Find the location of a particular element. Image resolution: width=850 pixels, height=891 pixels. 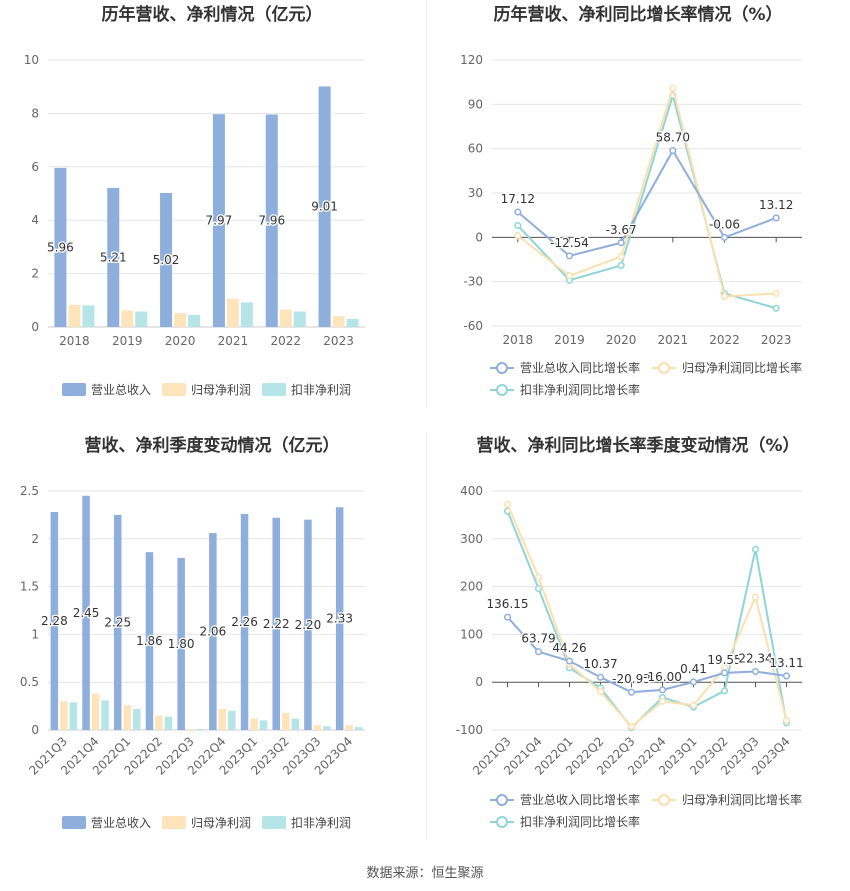

x-tick-label: 2018 is located at coordinates (74, 341).